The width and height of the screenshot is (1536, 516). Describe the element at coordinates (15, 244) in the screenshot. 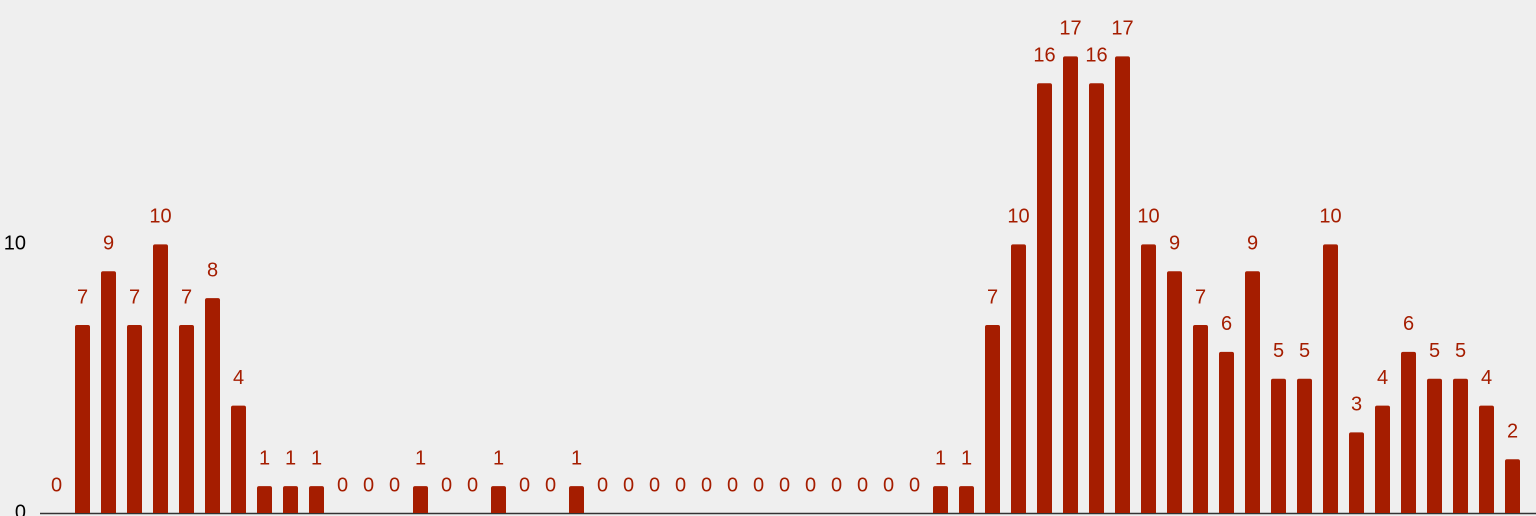

I see `y-tick-label: 10` at that location.